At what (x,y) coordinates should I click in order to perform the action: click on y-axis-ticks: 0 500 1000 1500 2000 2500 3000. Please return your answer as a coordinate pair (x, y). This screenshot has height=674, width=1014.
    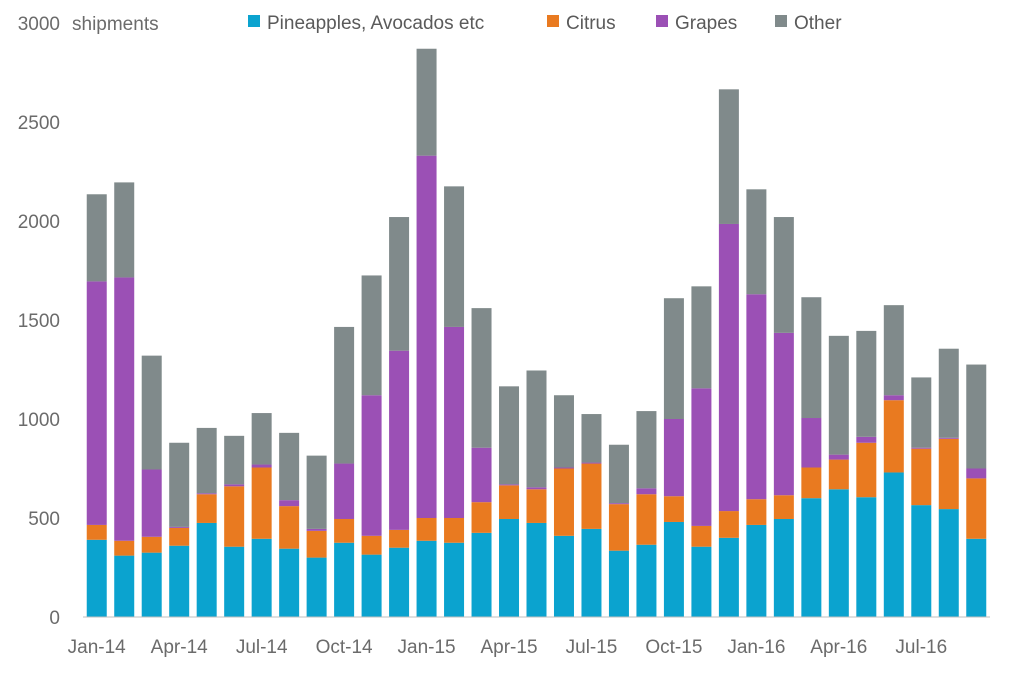
    Looking at the image, I should click on (39, 321).